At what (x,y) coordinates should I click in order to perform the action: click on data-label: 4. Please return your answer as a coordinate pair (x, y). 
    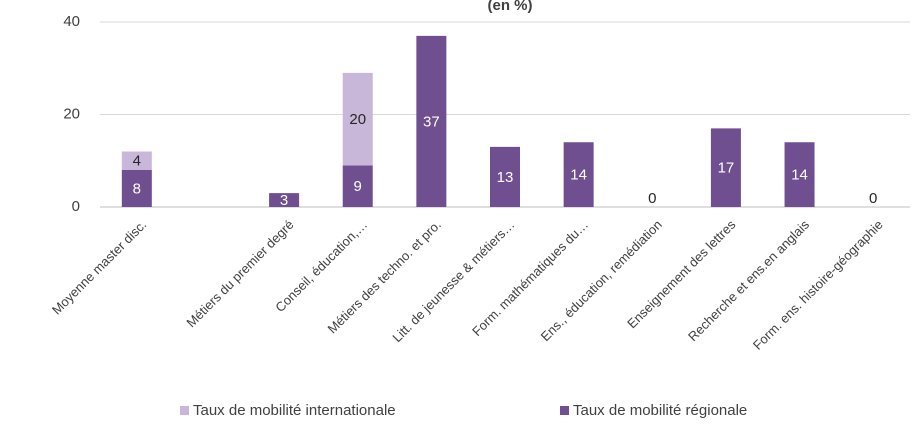
    Looking at the image, I should click on (137, 161).